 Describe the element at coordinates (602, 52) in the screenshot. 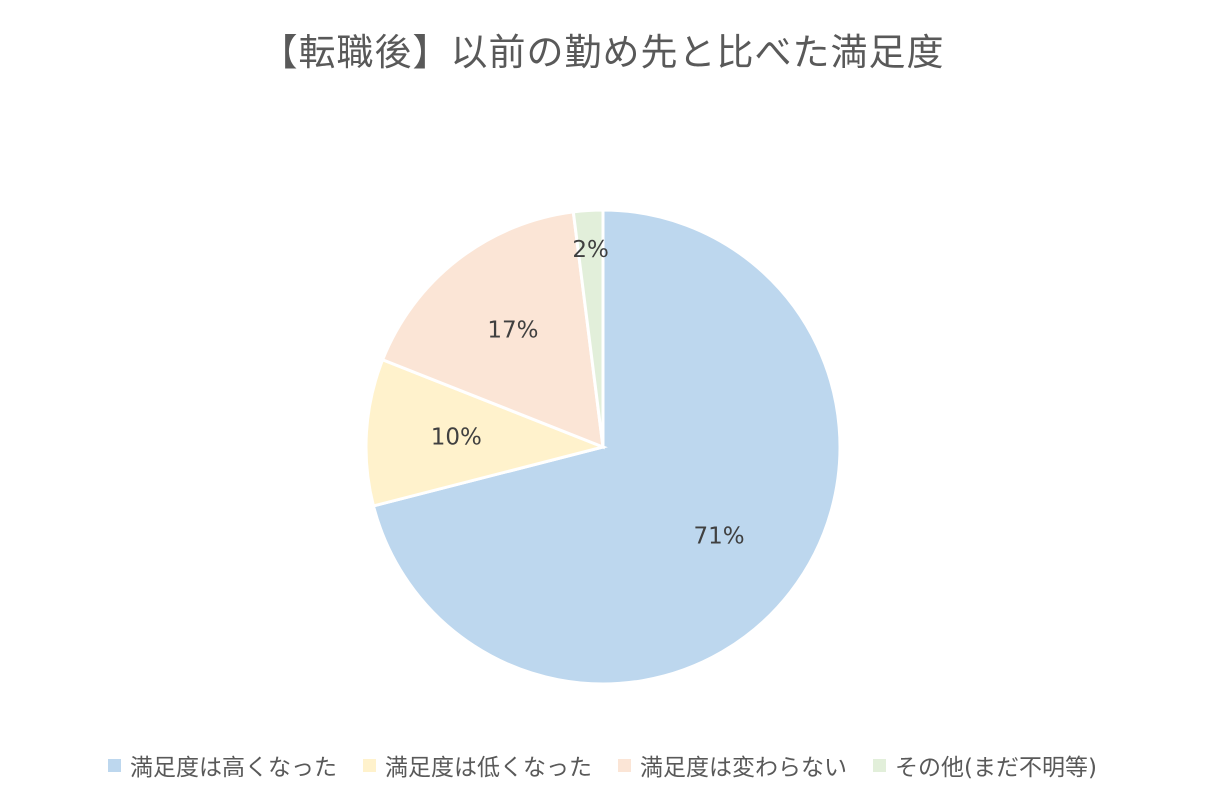

I see `chart-title: 【転職後】以前の勤め先と比べた満足度` at that location.